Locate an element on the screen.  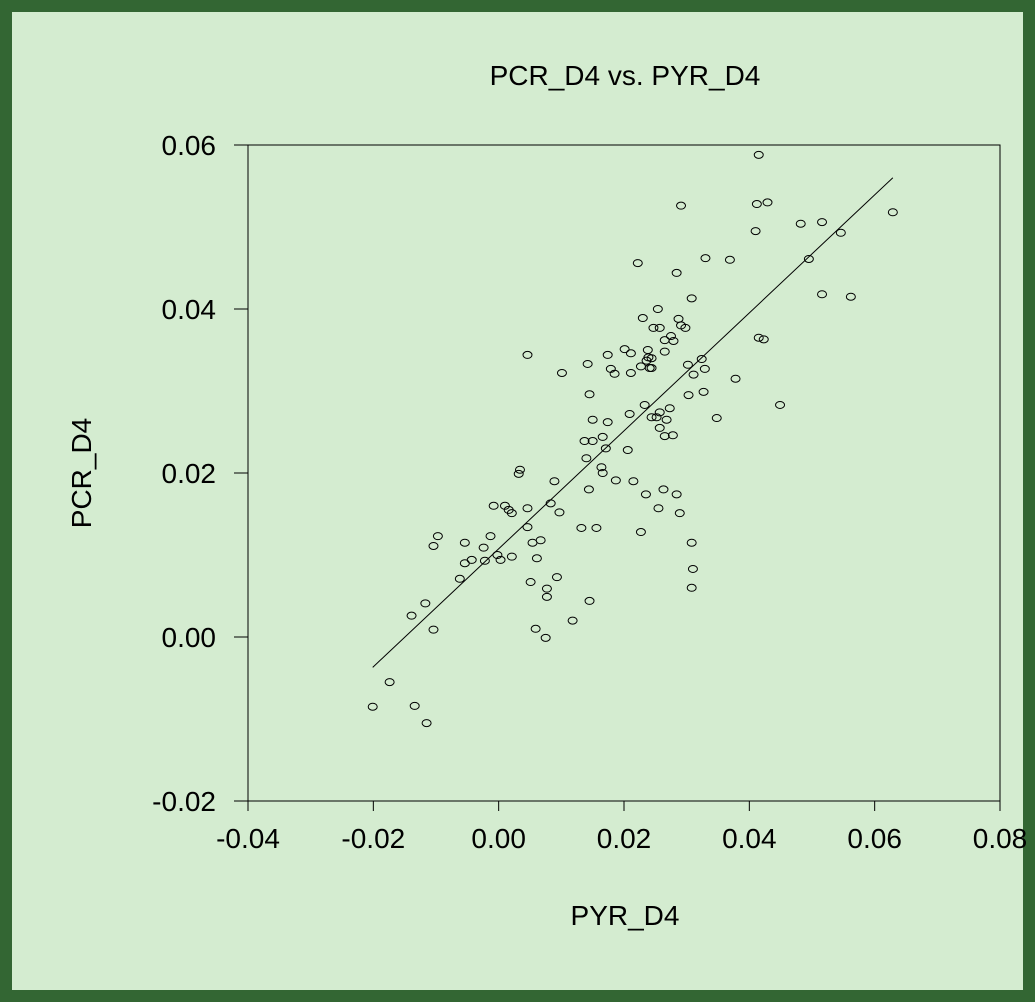
y-tick-label: -0.02 is located at coordinates (184, 801).